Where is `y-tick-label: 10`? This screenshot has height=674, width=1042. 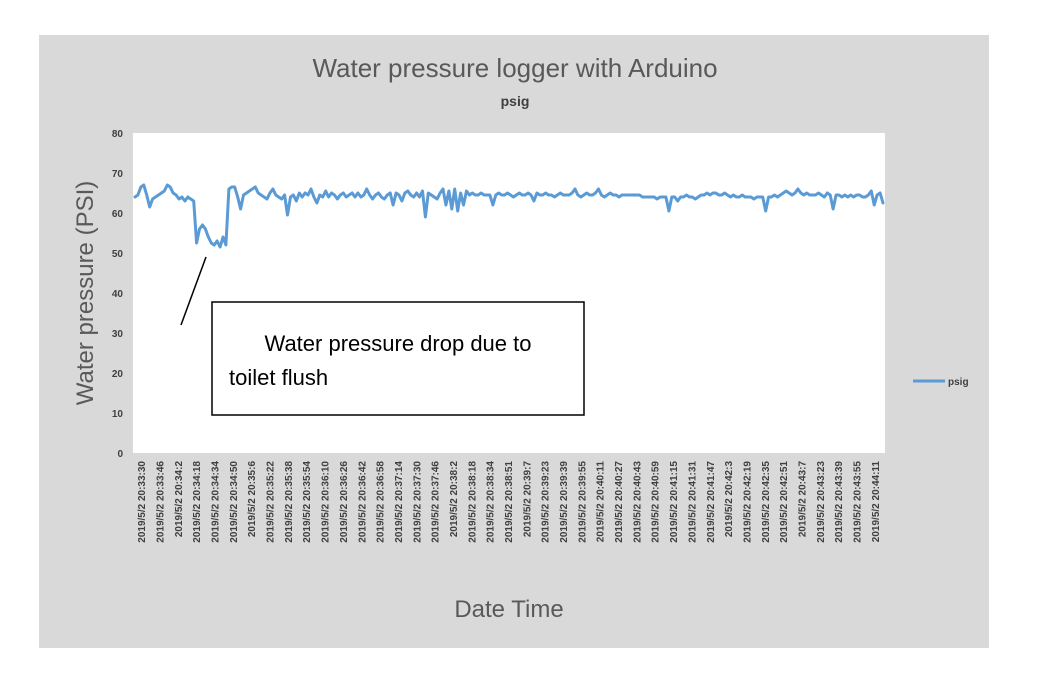
y-tick-label: 10 is located at coordinates (118, 414).